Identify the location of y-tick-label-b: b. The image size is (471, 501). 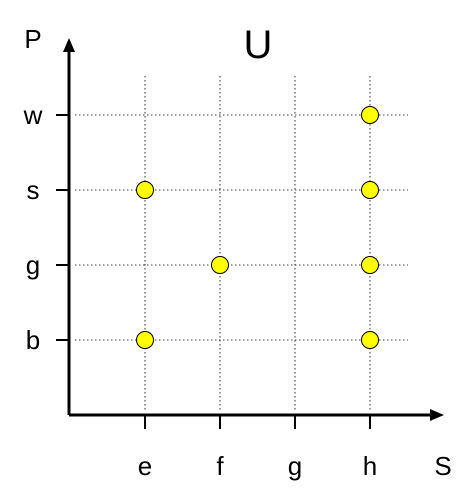
(33, 340).